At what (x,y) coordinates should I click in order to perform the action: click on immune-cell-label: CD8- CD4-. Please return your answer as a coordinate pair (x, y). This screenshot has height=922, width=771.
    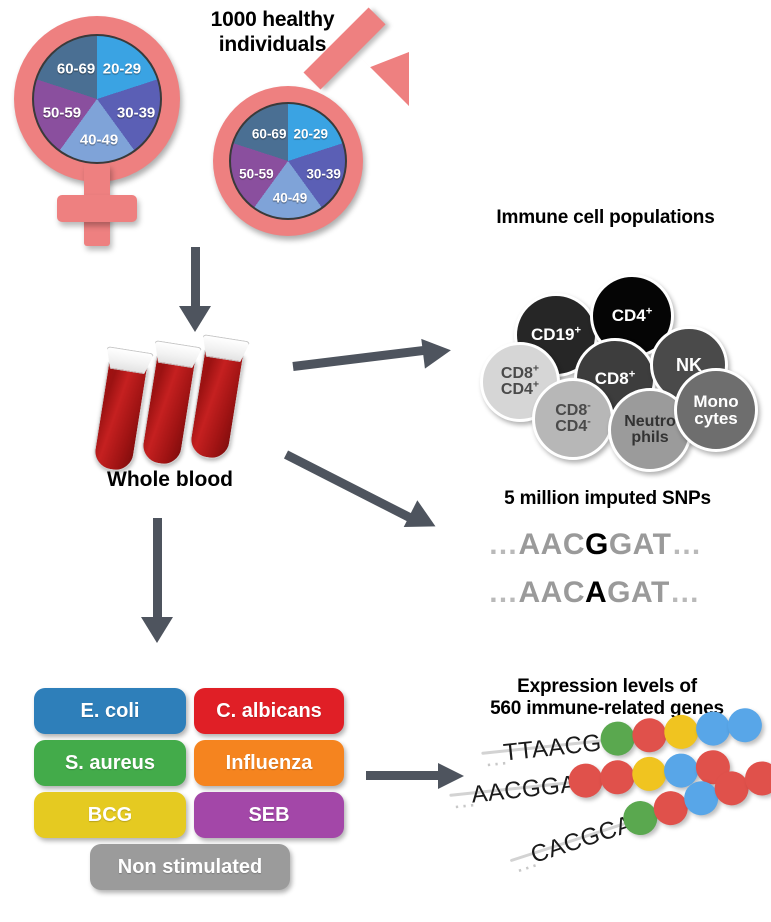
    Looking at the image, I should click on (573, 417).